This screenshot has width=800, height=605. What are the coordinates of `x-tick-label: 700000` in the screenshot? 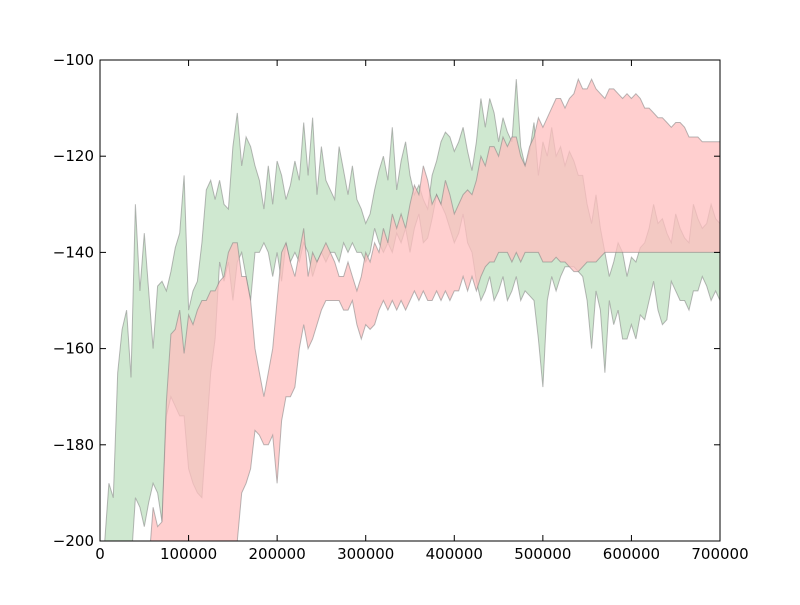 It's located at (719, 554).